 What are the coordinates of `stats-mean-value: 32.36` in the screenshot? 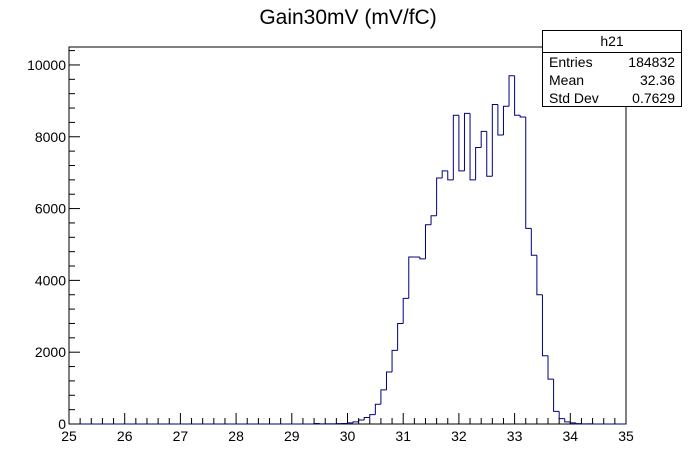 It's located at (657, 80).